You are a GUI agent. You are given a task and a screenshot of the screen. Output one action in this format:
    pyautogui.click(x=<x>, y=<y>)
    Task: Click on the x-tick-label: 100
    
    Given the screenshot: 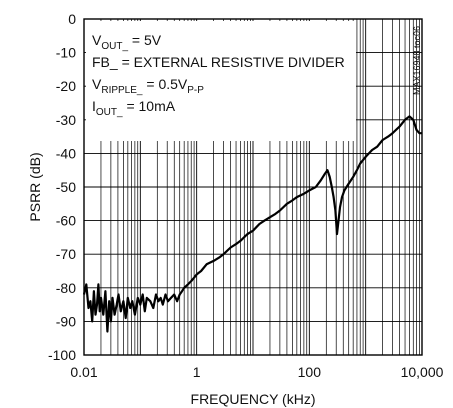 What is the action you would take?
    pyautogui.click(x=310, y=372)
    